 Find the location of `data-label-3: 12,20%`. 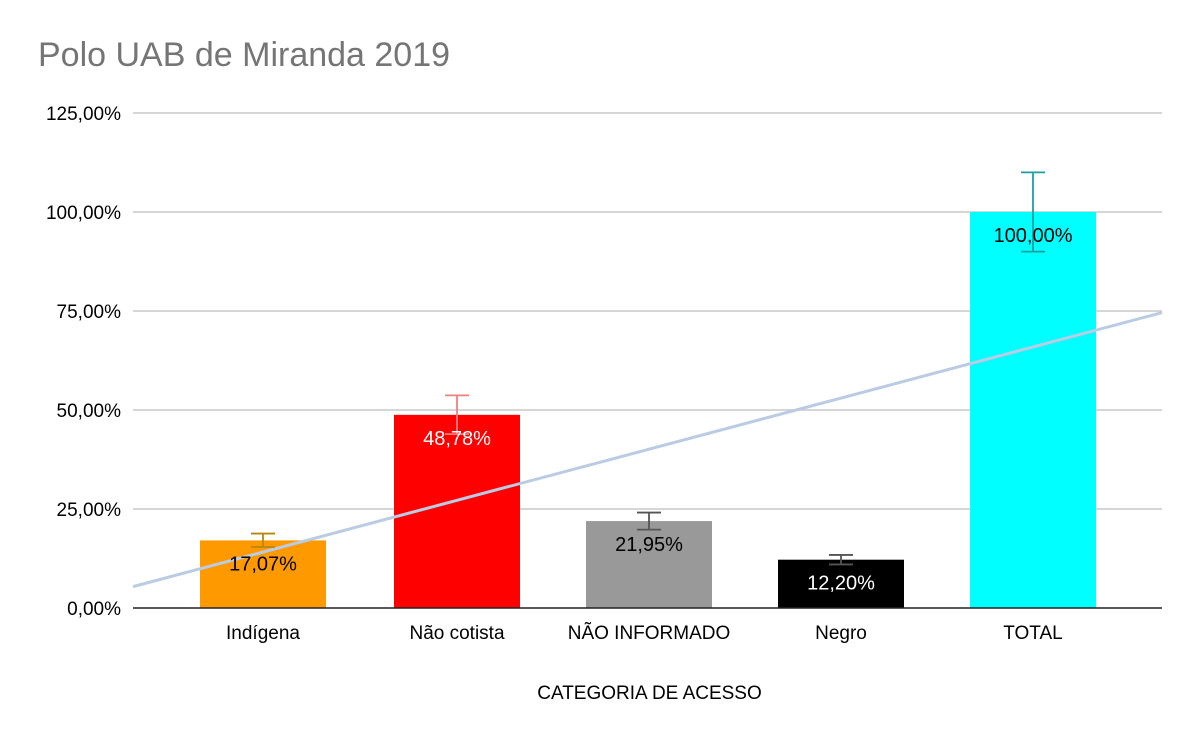

data-label-3: 12,20% is located at coordinates (841, 584).